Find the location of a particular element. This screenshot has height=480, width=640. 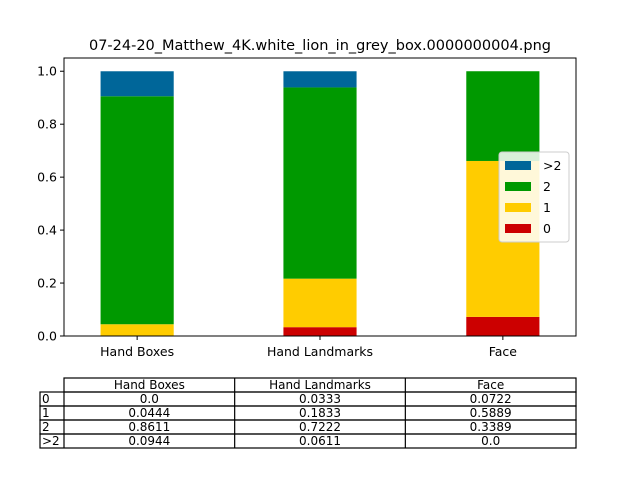

table-row-label: 1 is located at coordinates (46, 413).